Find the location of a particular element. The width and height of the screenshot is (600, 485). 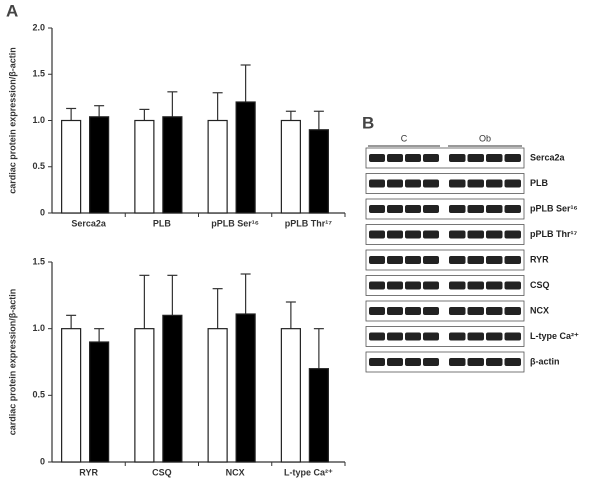

blot-label: CSQ is located at coordinates (540, 285).